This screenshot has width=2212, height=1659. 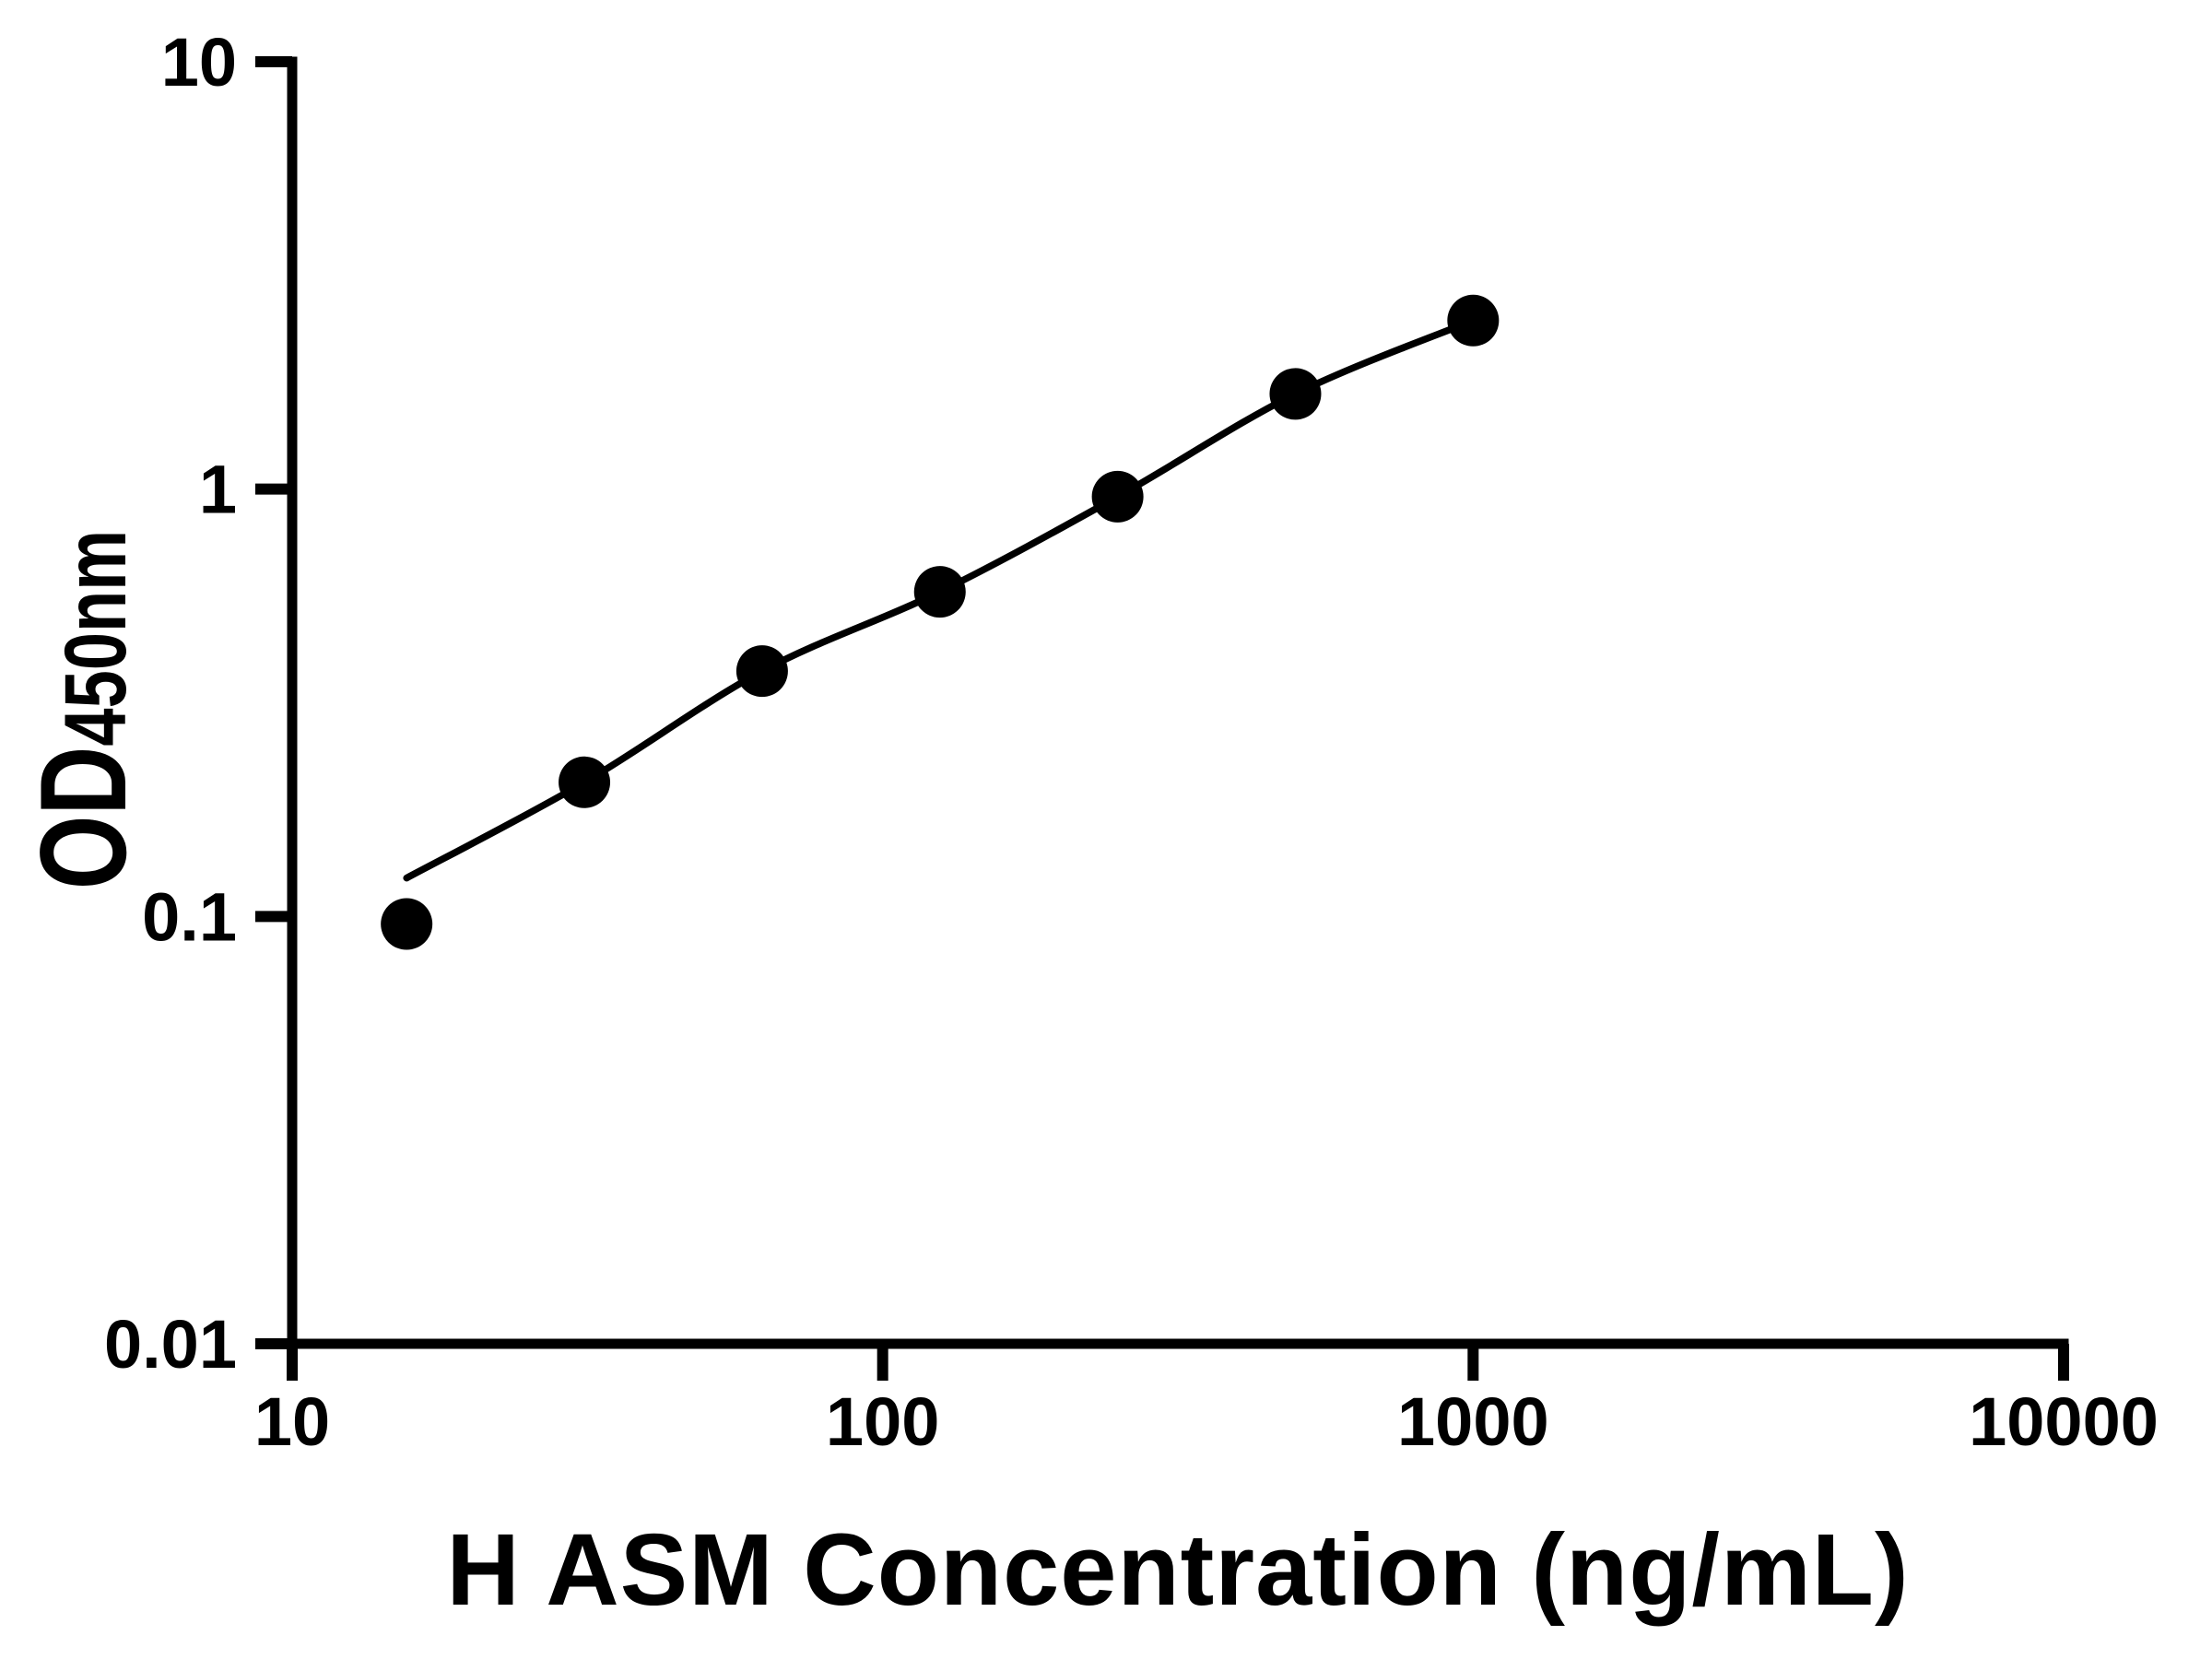 I want to click on x-tick-label: 100, so click(x=882, y=1421).